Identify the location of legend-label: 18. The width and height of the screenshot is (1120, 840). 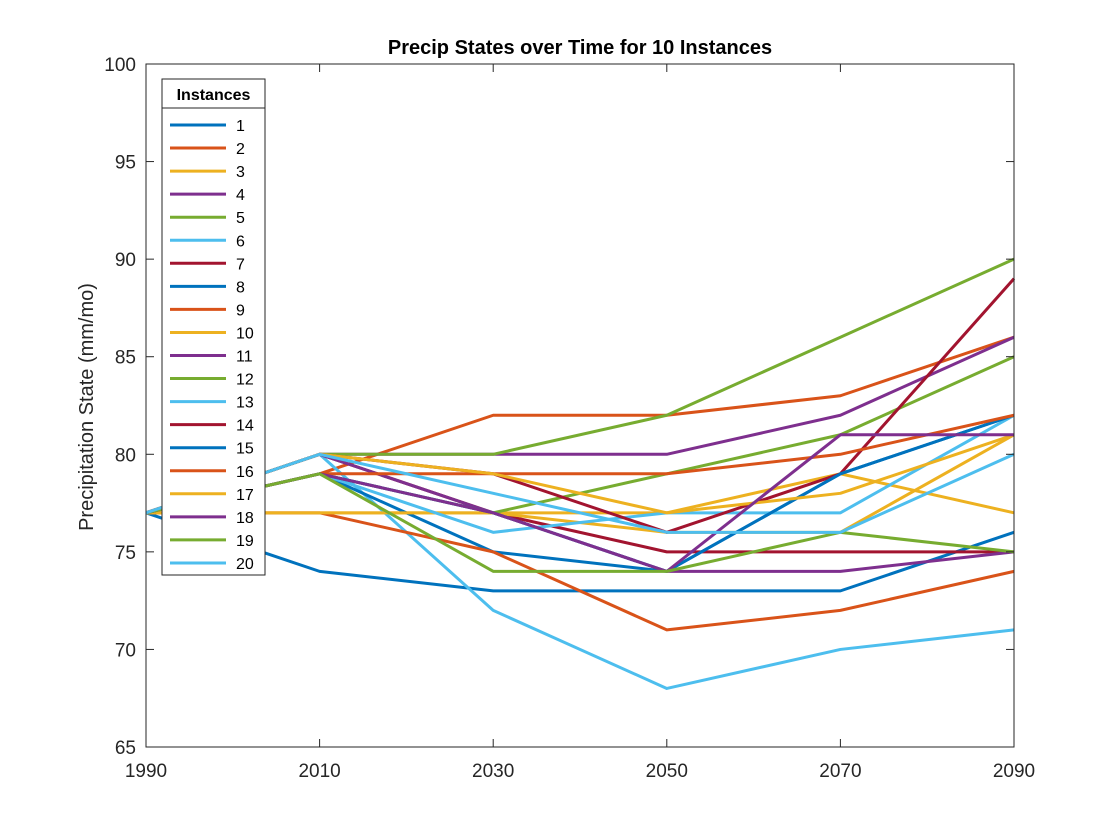
(245, 518).